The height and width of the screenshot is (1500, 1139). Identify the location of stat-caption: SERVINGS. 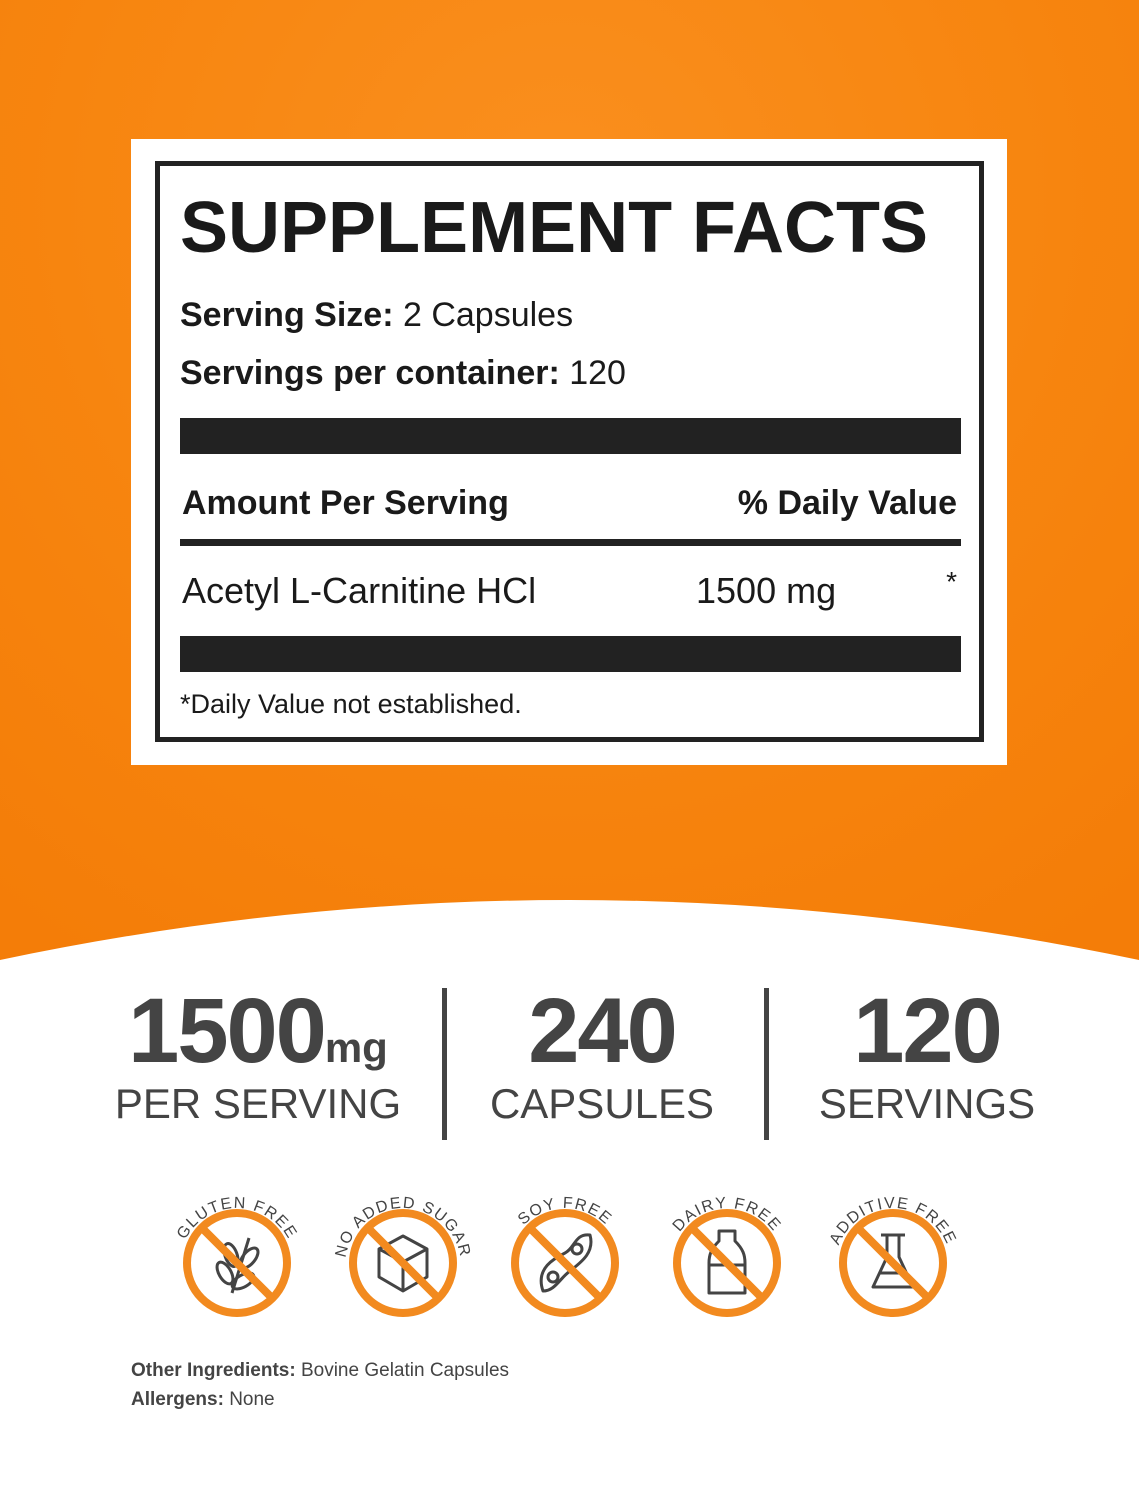
(927, 1103).